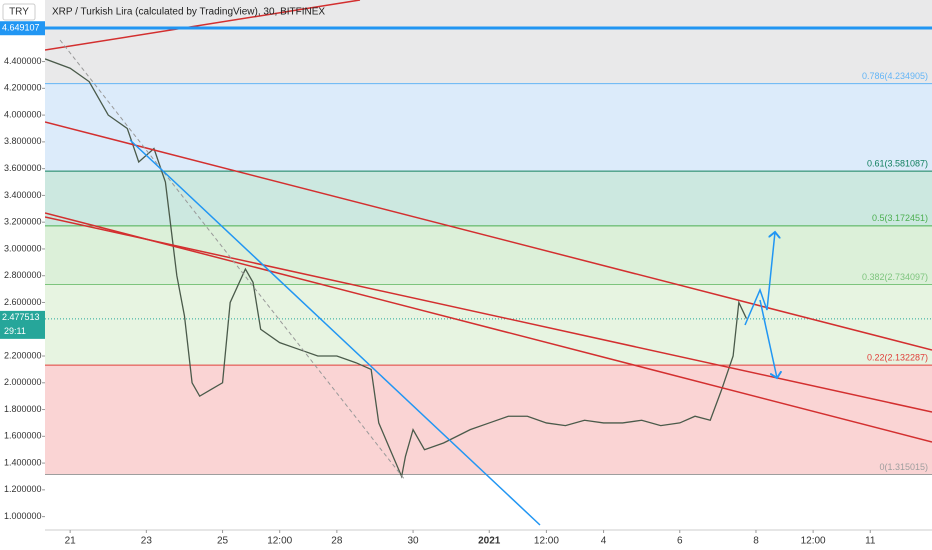 The image size is (932, 550). I want to click on current-price-label: 2.477513, so click(21, 317).